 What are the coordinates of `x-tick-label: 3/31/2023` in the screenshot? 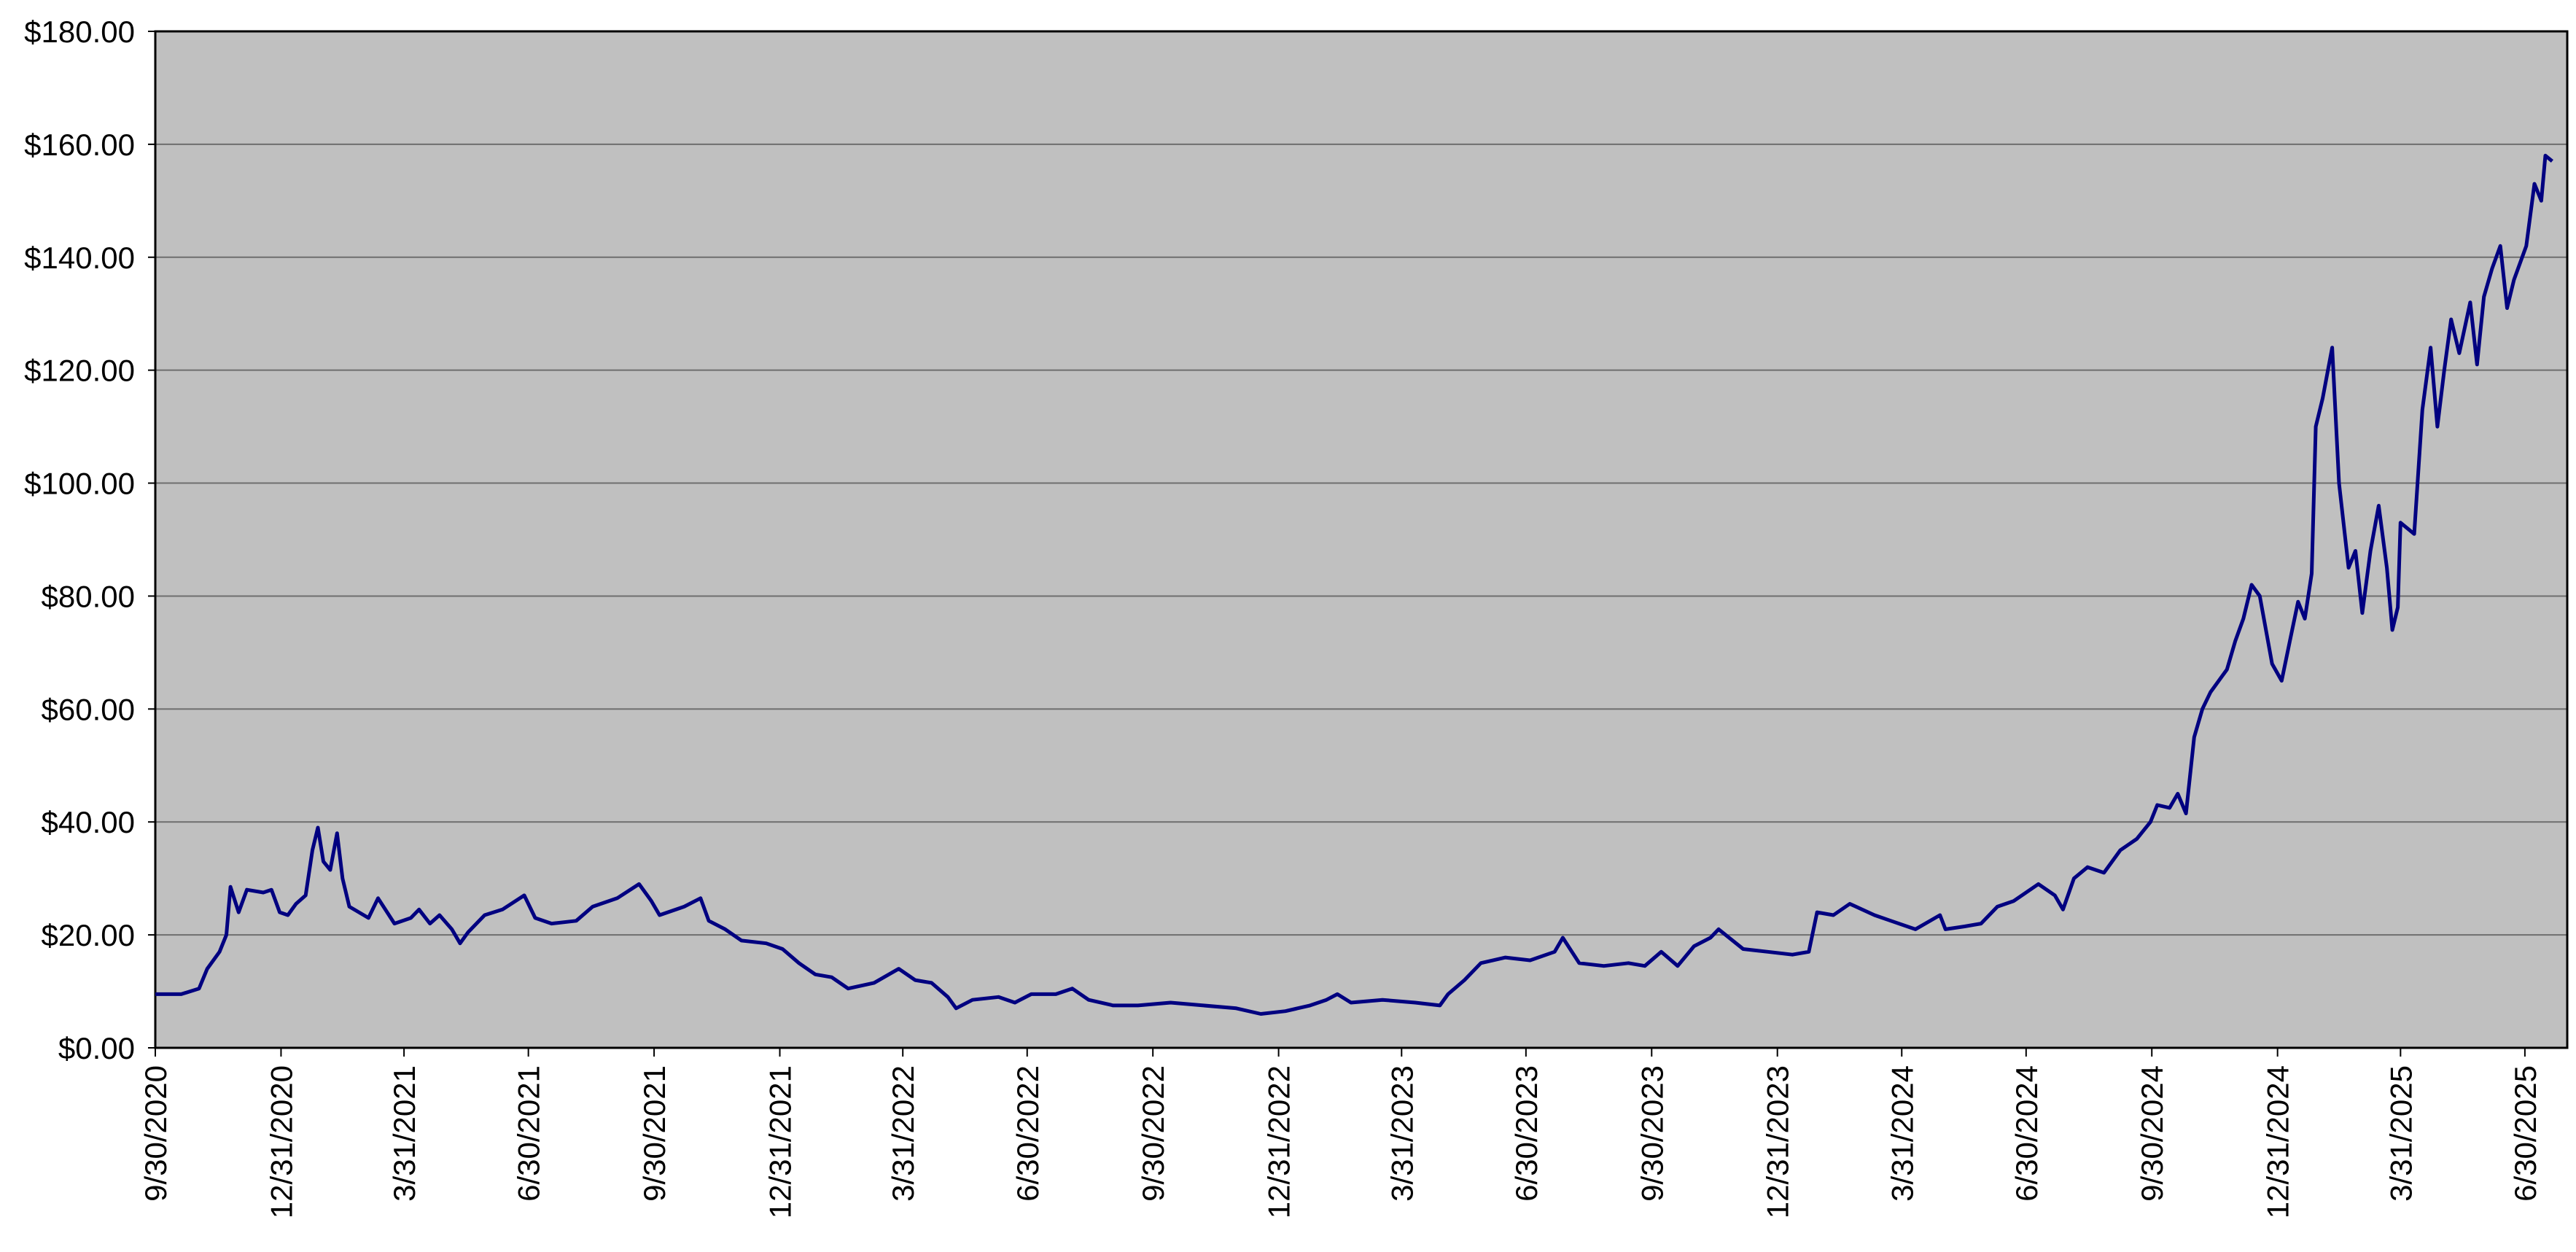 It's located at (1402, 1133).